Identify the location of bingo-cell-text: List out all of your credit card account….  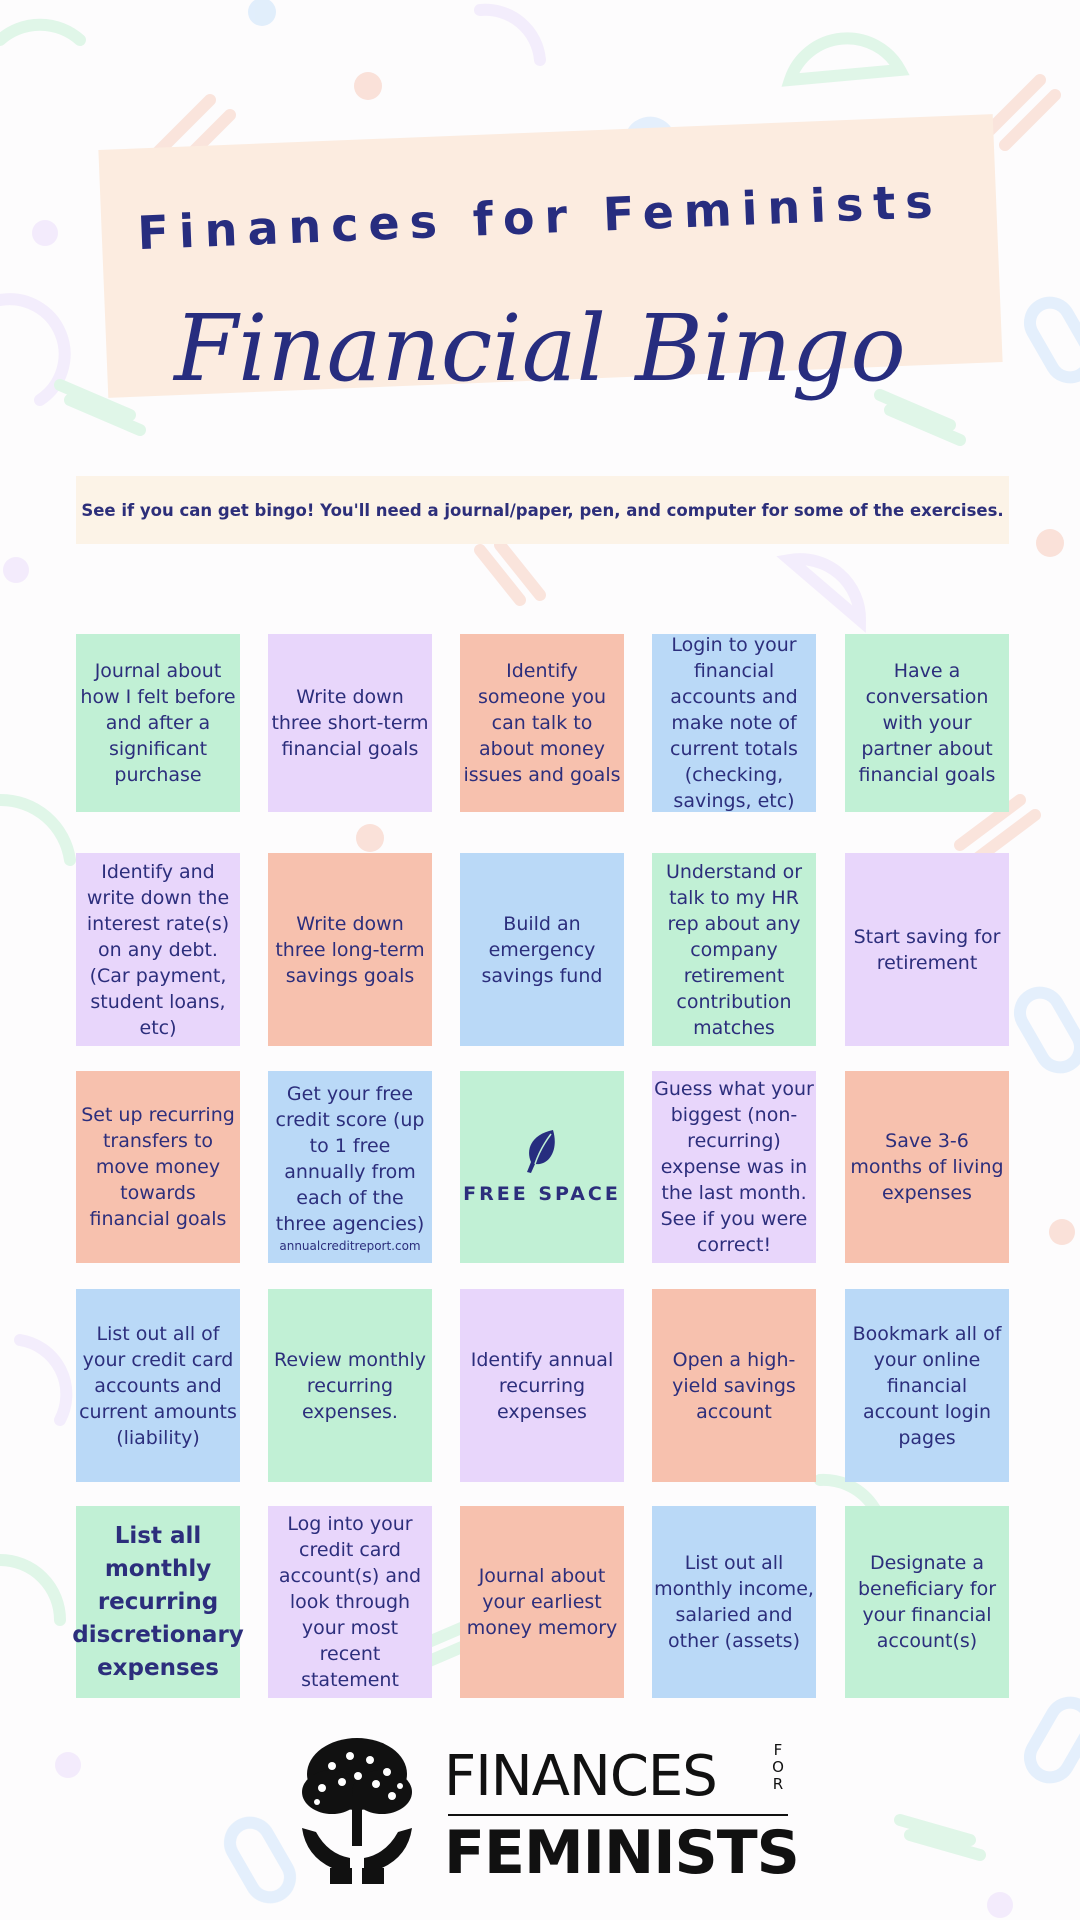
(158, 1385).